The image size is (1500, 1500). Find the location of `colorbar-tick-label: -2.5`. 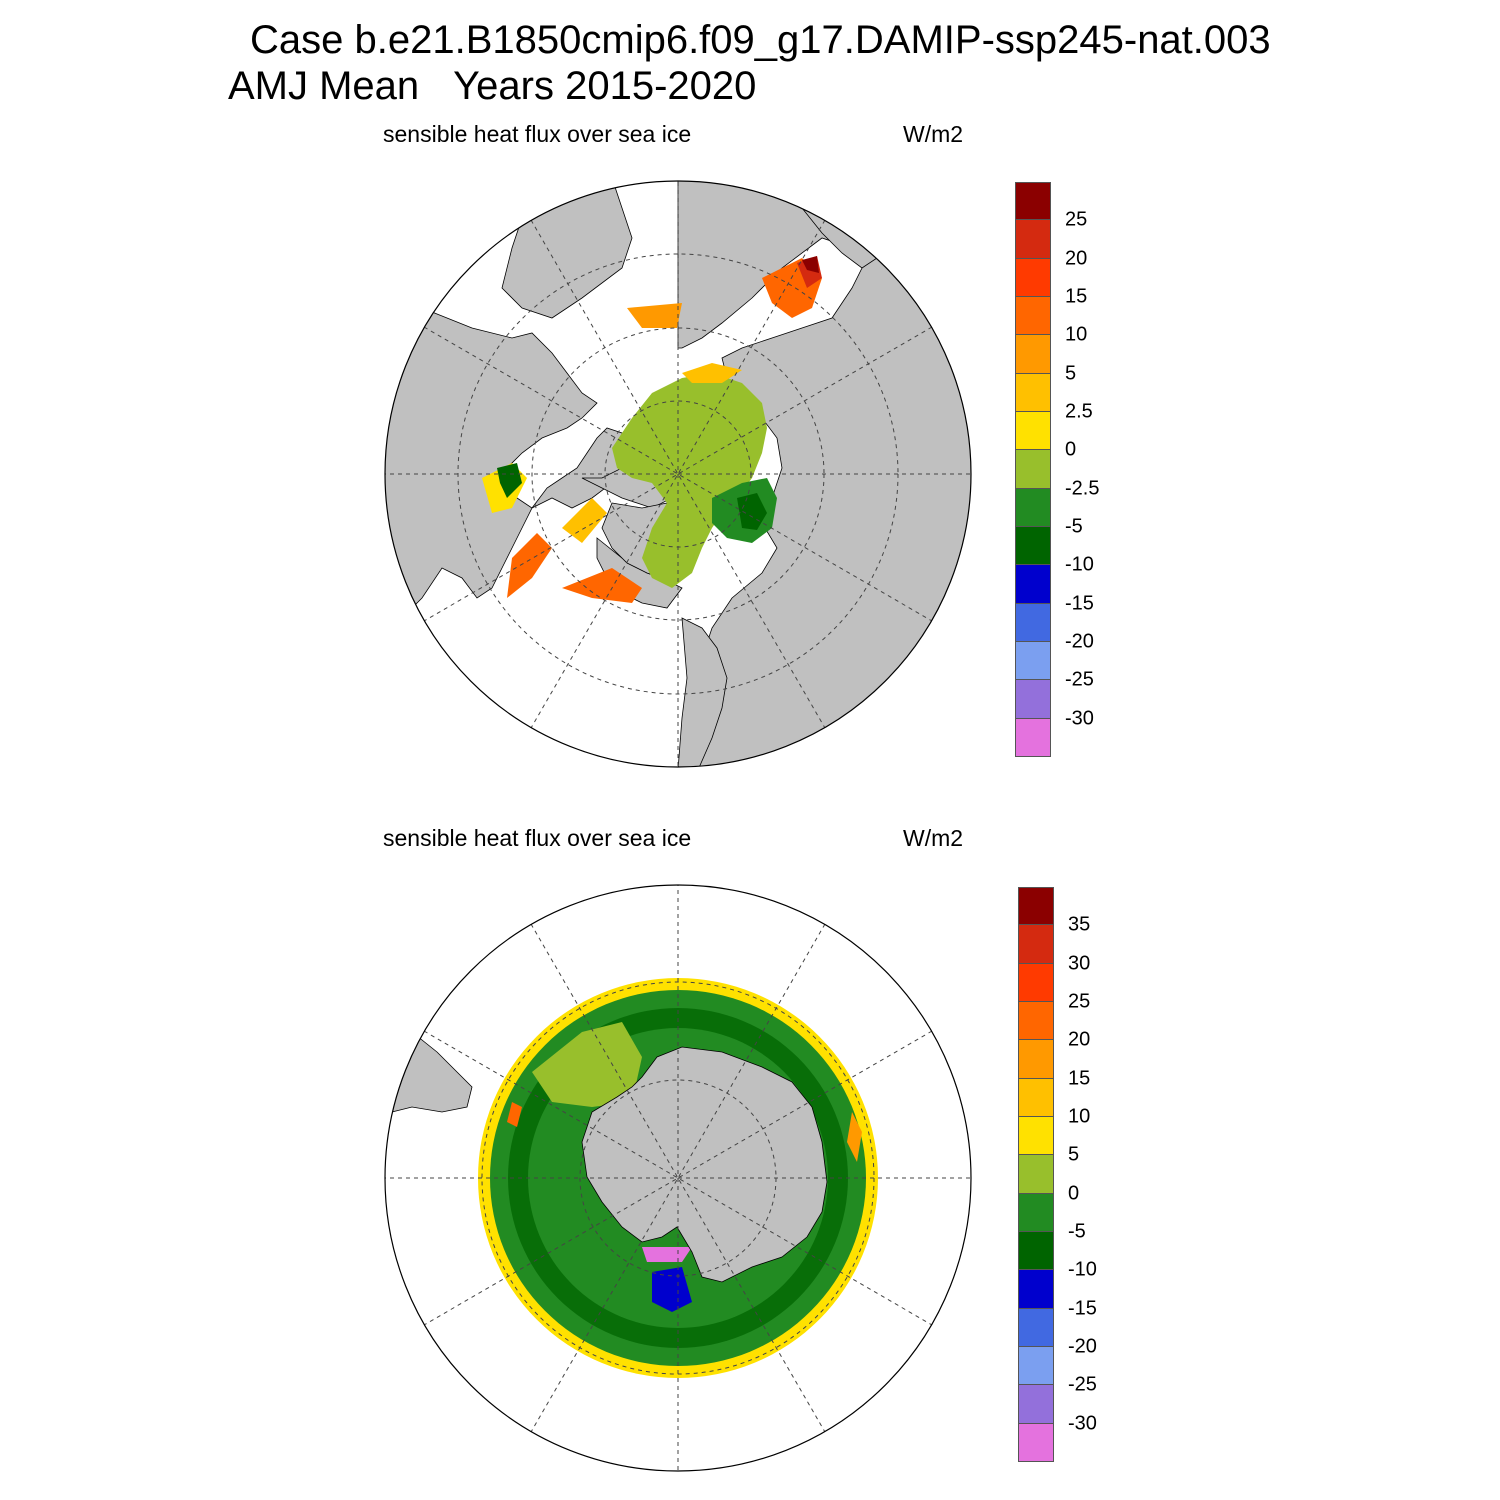

colorbar-tick-label: -2.5 is located at coordinates (1082, 488).